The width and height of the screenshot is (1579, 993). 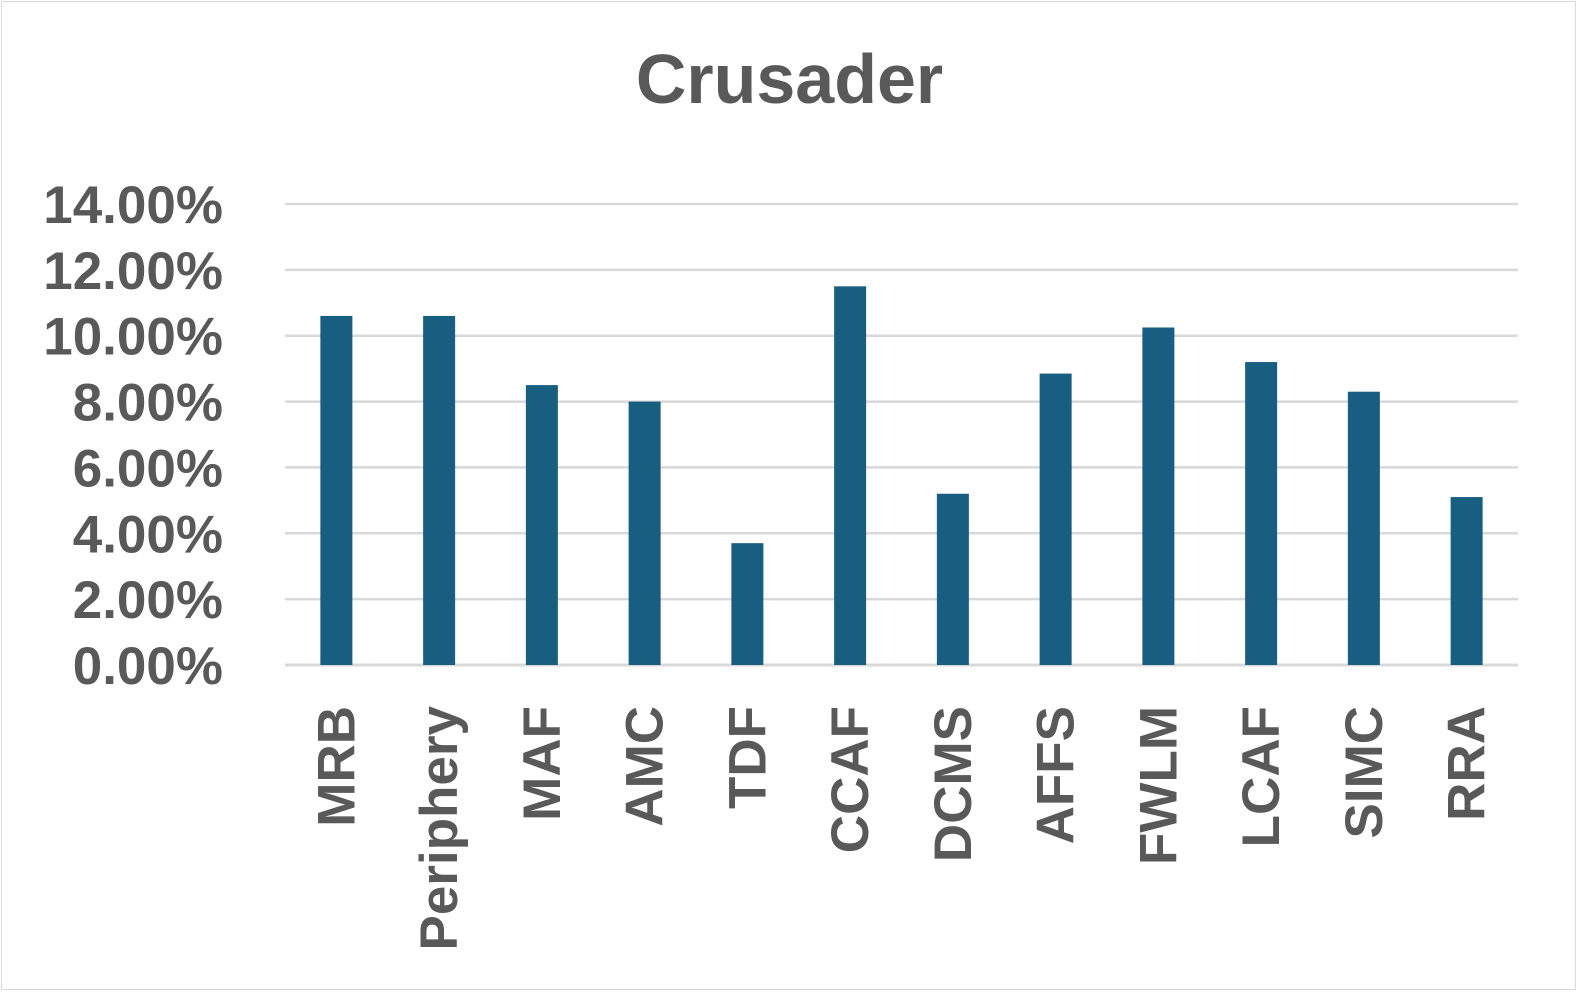 What do you see at coordinates (541, 525) in the screenshot?
I see `bar-maf` at bounding box center [541, 525].